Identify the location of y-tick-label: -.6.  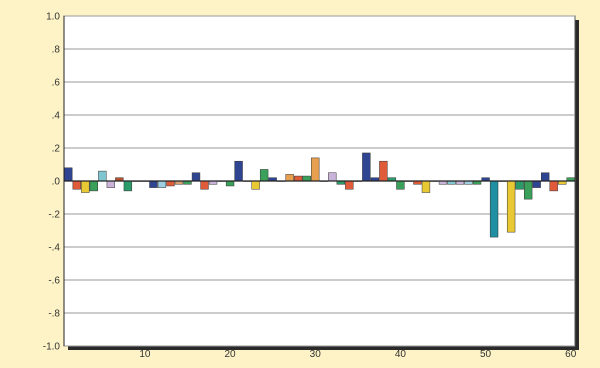
(54, 281).